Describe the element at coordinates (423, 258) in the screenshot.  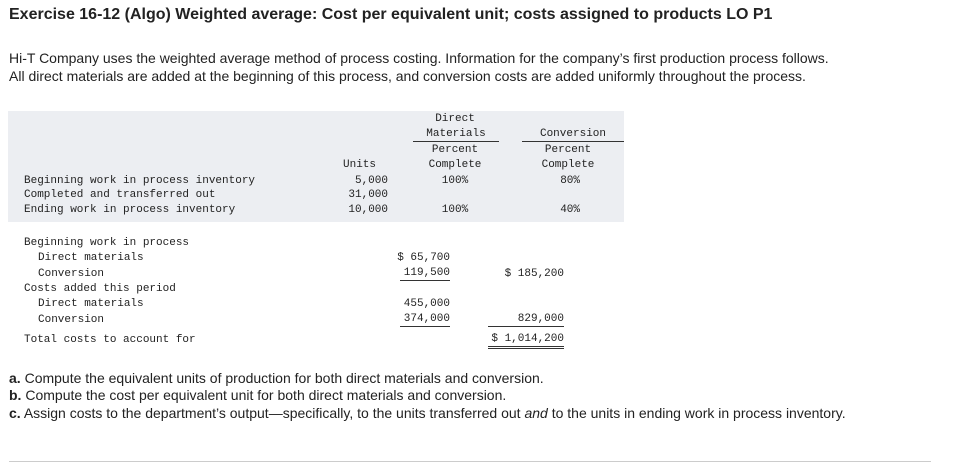
I see `amount: $ 65,700` at that location.